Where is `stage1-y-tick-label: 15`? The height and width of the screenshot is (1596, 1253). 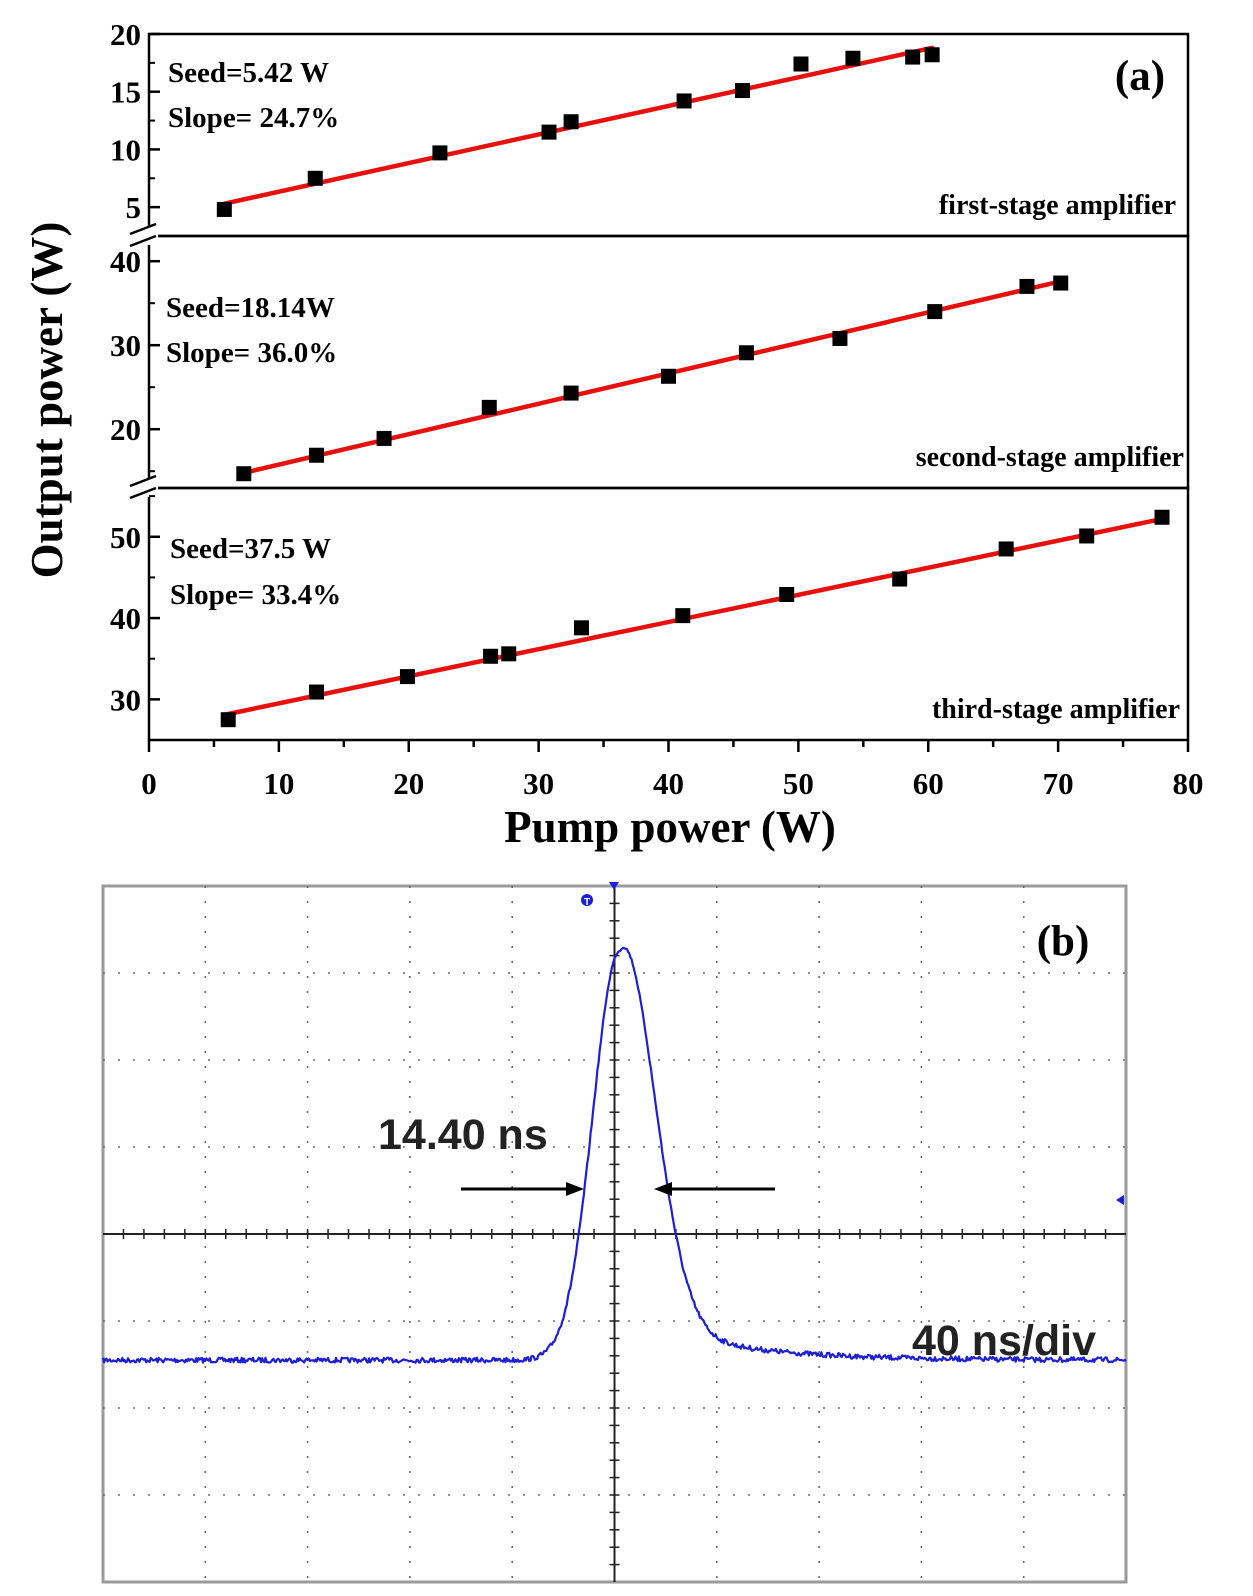
stage1-y-tick-label: 15 is located at coordinates (125, 92).